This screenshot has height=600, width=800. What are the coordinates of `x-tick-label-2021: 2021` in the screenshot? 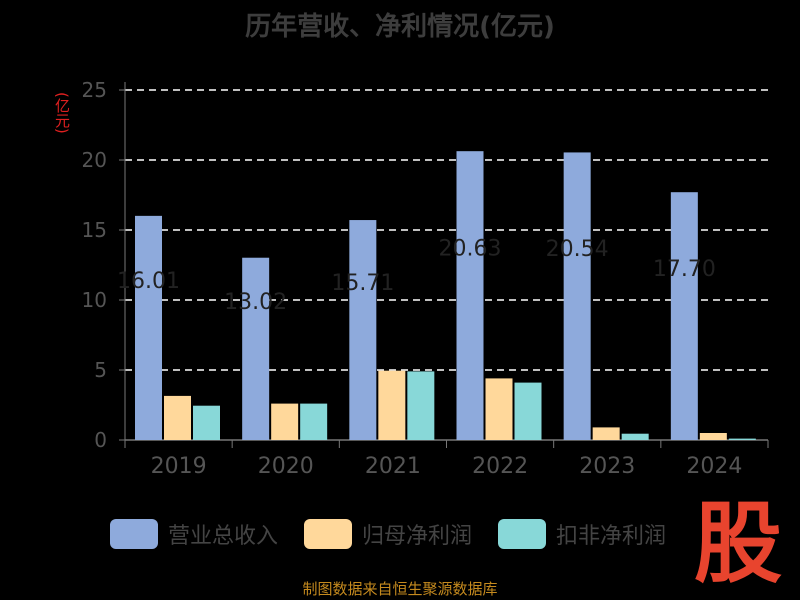 It's located at (393, 466).